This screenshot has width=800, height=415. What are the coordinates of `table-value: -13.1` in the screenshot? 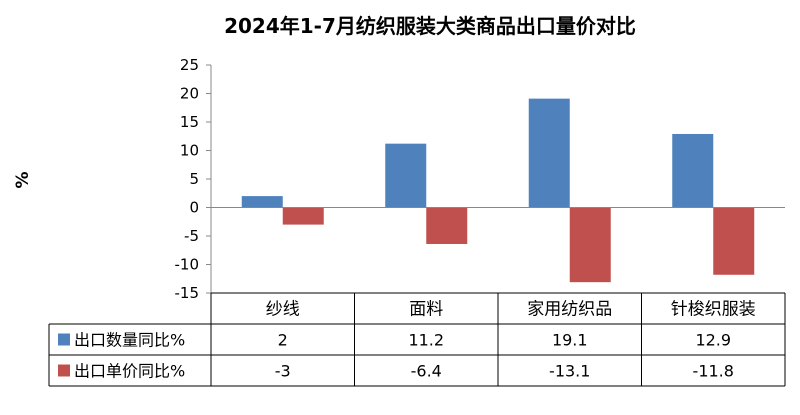 It's located at (569, 371).